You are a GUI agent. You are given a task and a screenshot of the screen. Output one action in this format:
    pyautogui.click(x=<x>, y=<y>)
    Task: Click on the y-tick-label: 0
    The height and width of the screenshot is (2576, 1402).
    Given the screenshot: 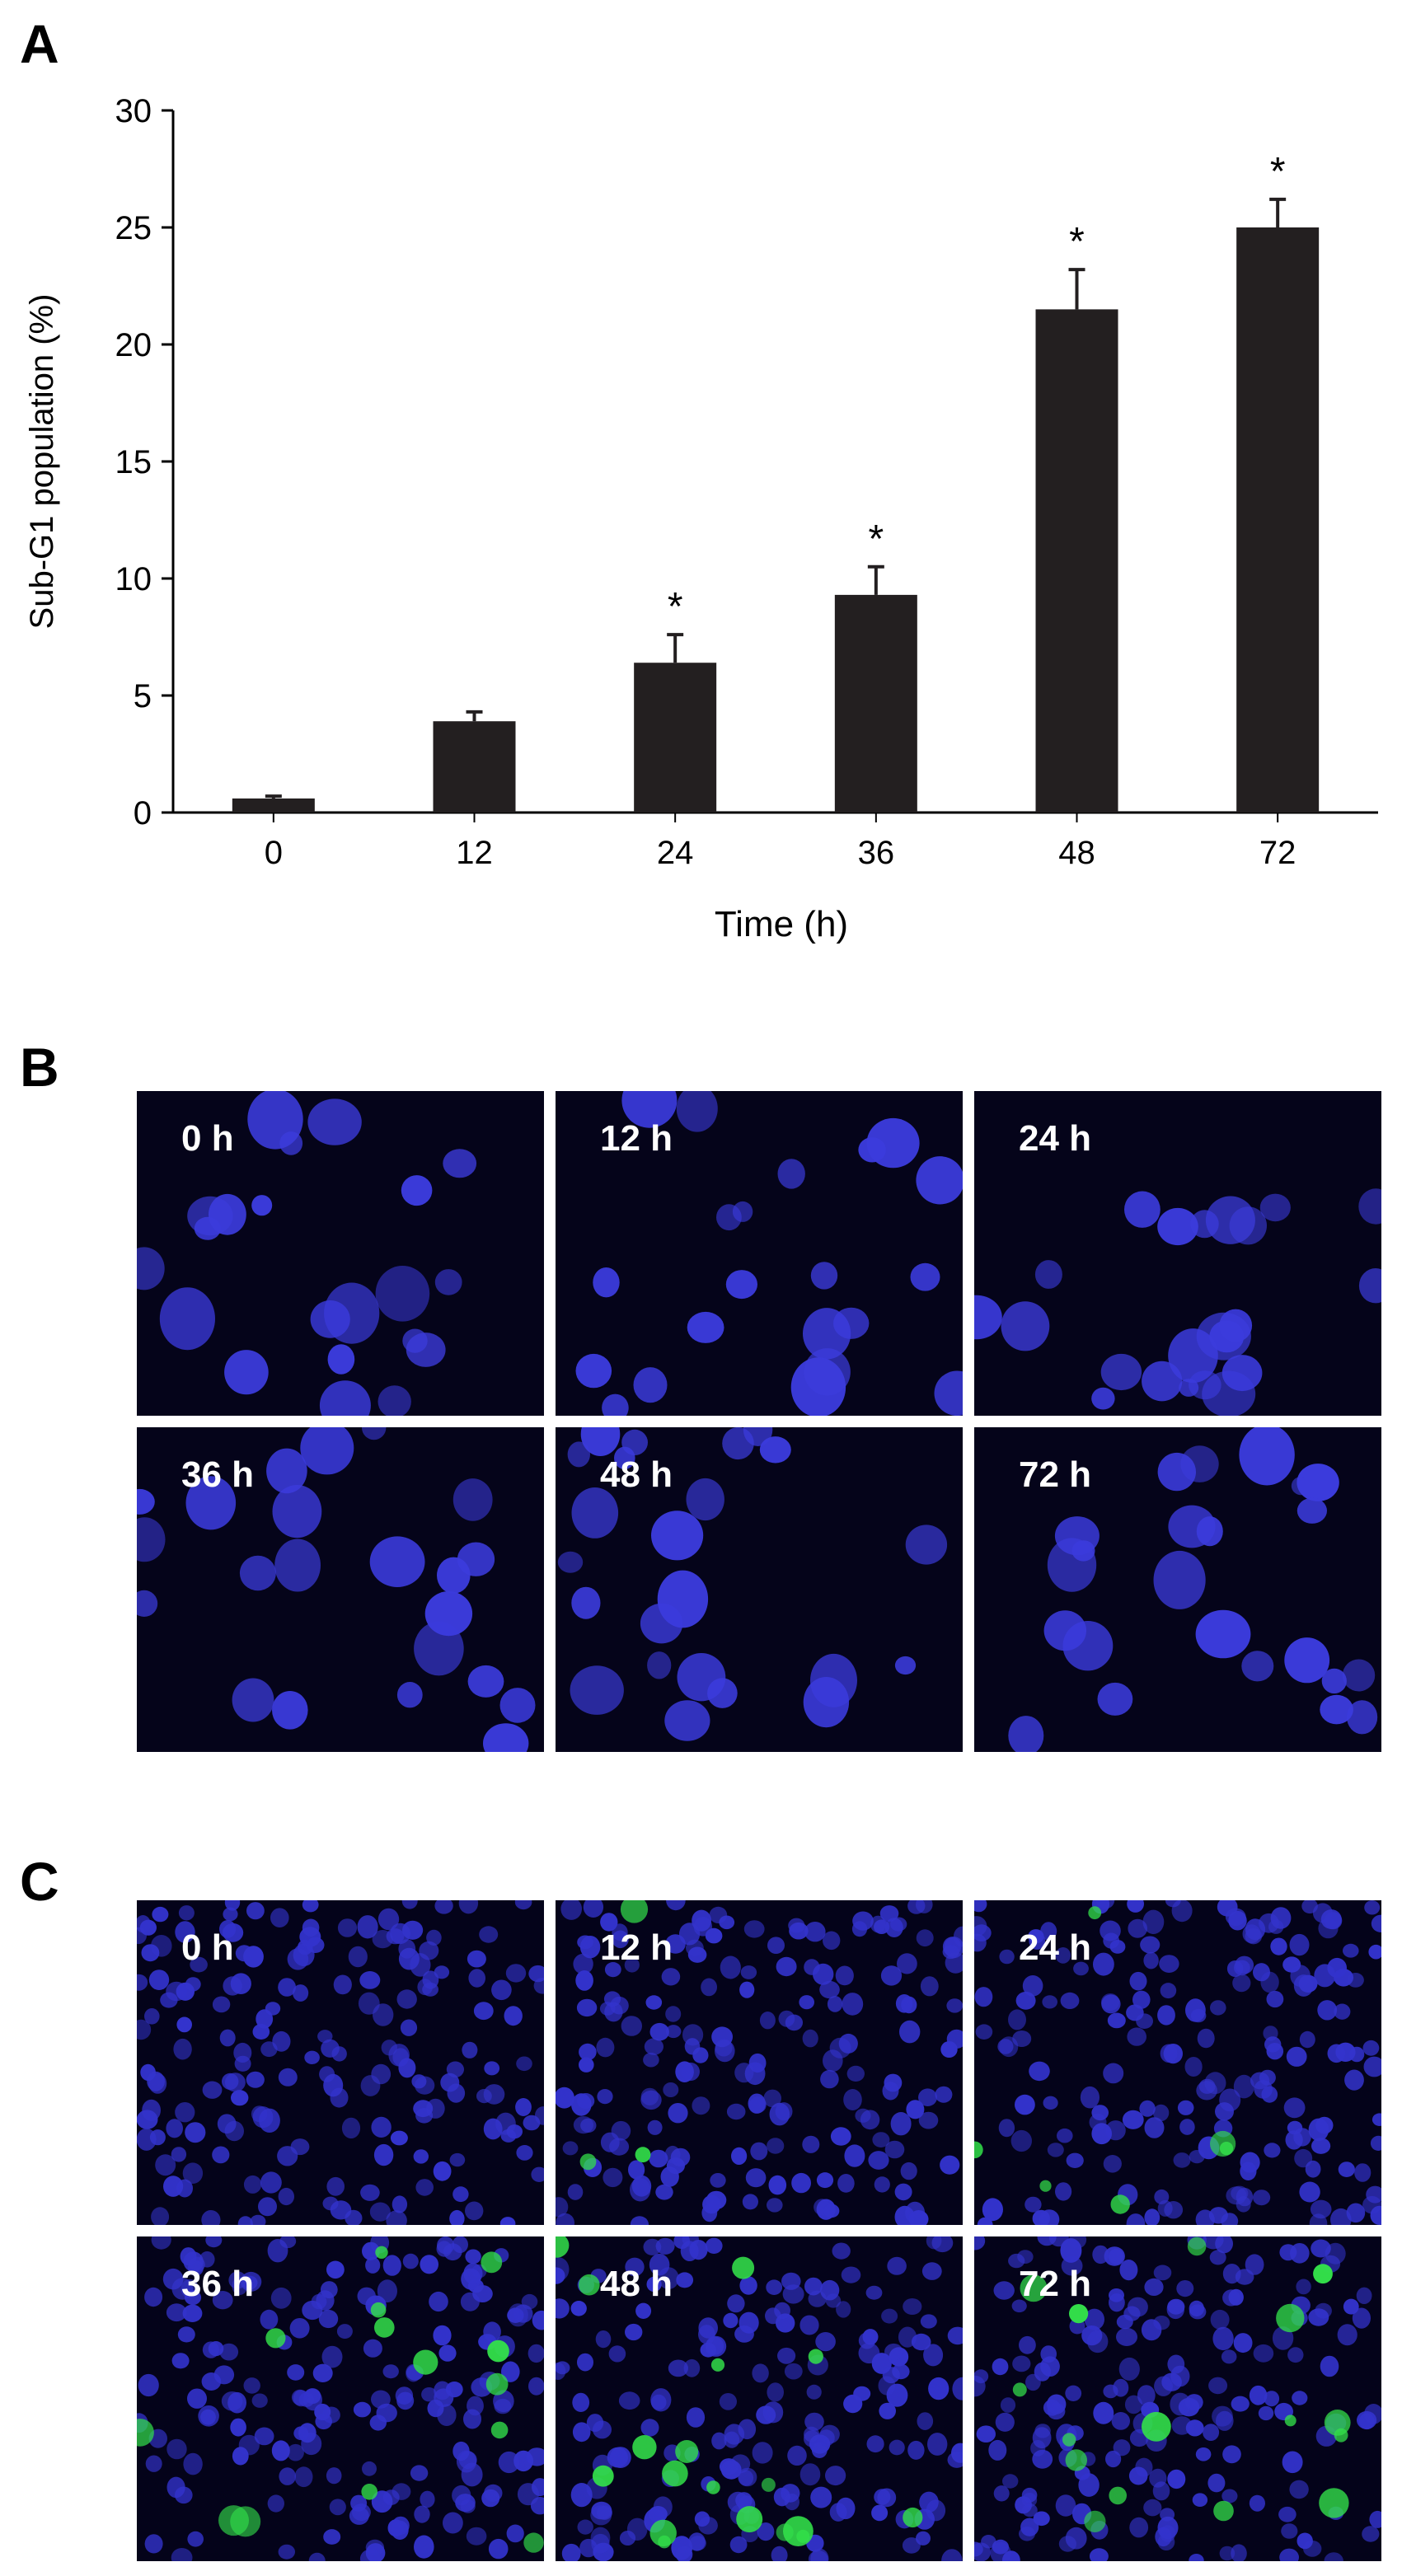 What is the action you would take?
    pyautogui.click(x=143, y=813)
    